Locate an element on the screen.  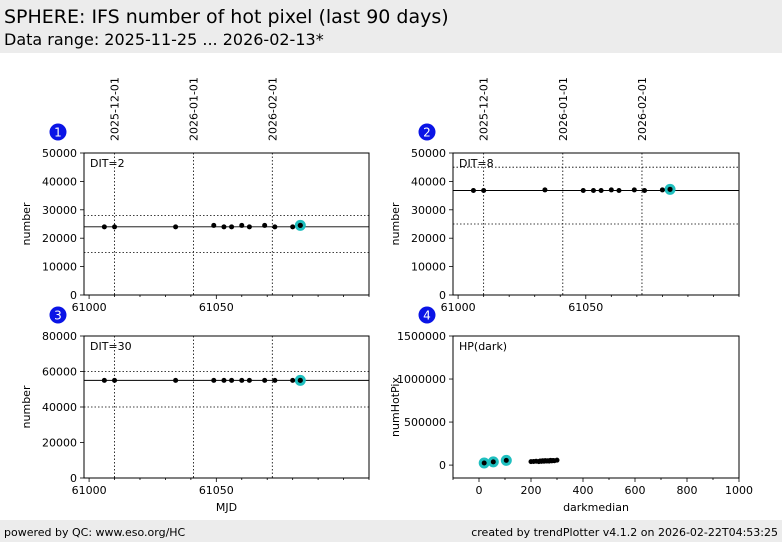
chart-1-axes-frame is located at coordinates (226, 224).